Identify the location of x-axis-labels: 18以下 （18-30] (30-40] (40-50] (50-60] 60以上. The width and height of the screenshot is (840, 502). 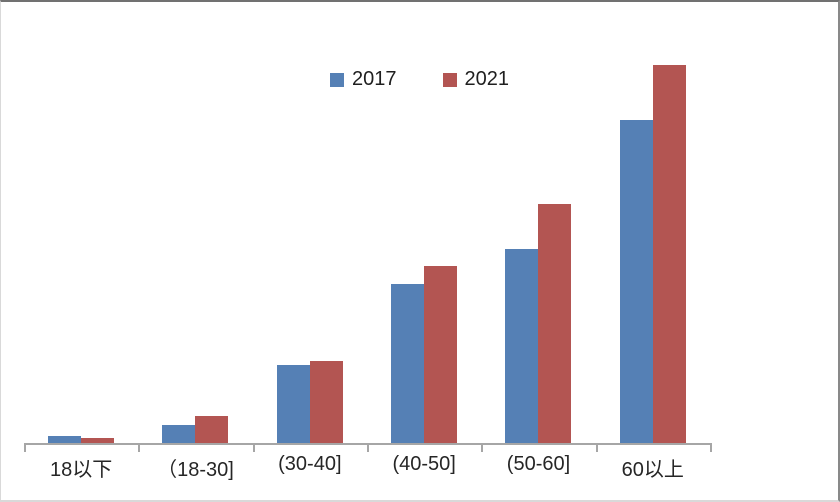
(367, 467).